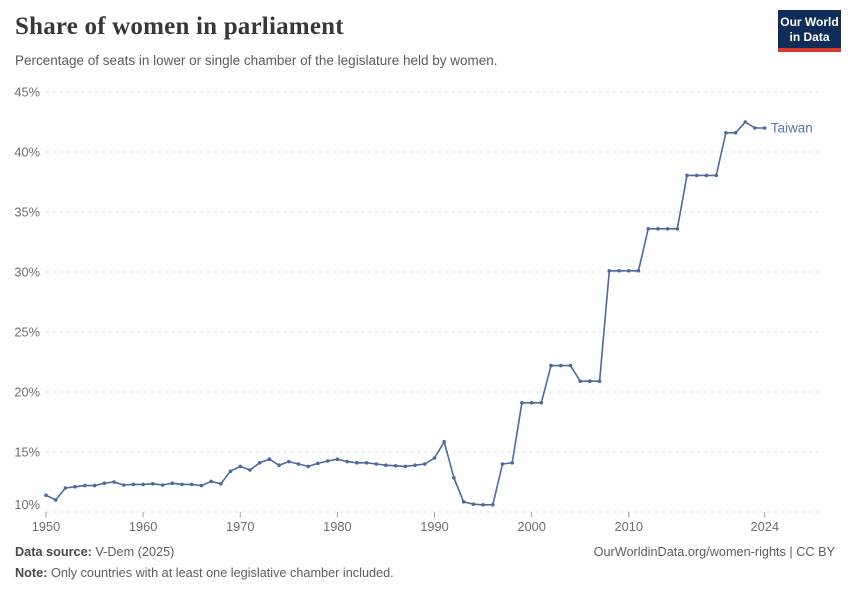  I want to click on y-axis-tick-label: 30%, so click(27, 272).